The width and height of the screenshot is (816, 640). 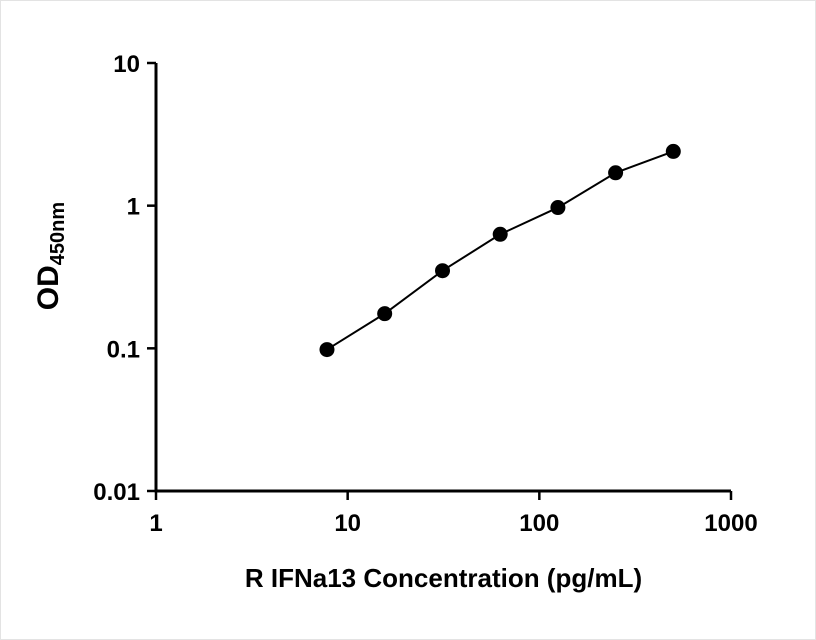 What do you see at coordinates (58, 233) in the screenshot?
I see `y-axis-title-sub: 450nm` at bounding box center [58, 233].